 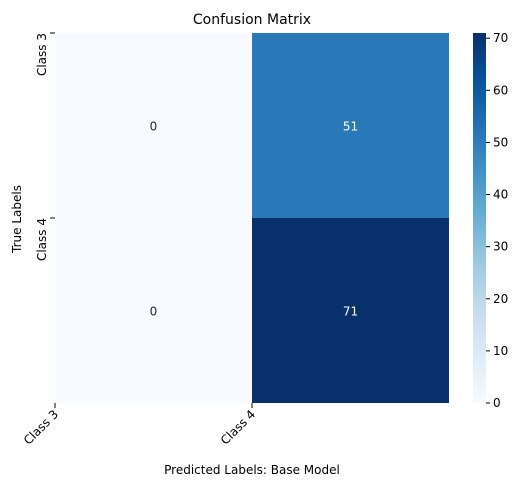 What do you see at coordinates (479, 218) in the screenshot?
I see `colorbar` at bounding box center [479, 218].